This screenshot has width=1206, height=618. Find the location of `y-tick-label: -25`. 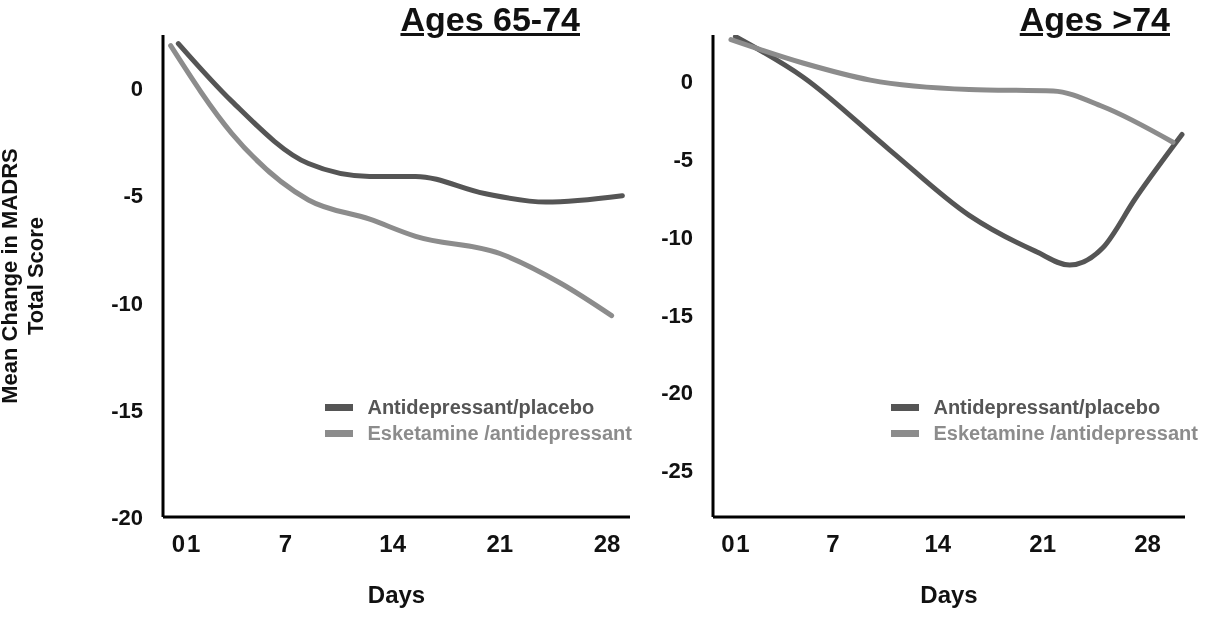

y-tick-label: -25 is located at coordinates (677, 471).